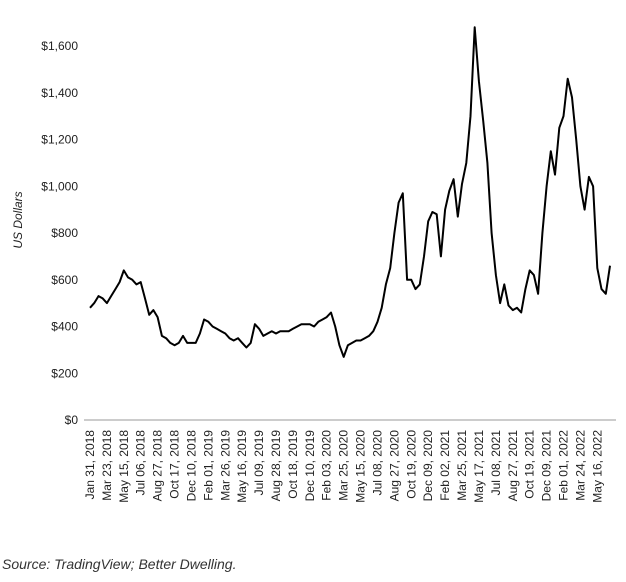 This screenshot has width=626, height=582. Describe the element at coordinates (445, 465) in the screenshot. I see `x-tick-label: Feb 02, 2021` at that location.